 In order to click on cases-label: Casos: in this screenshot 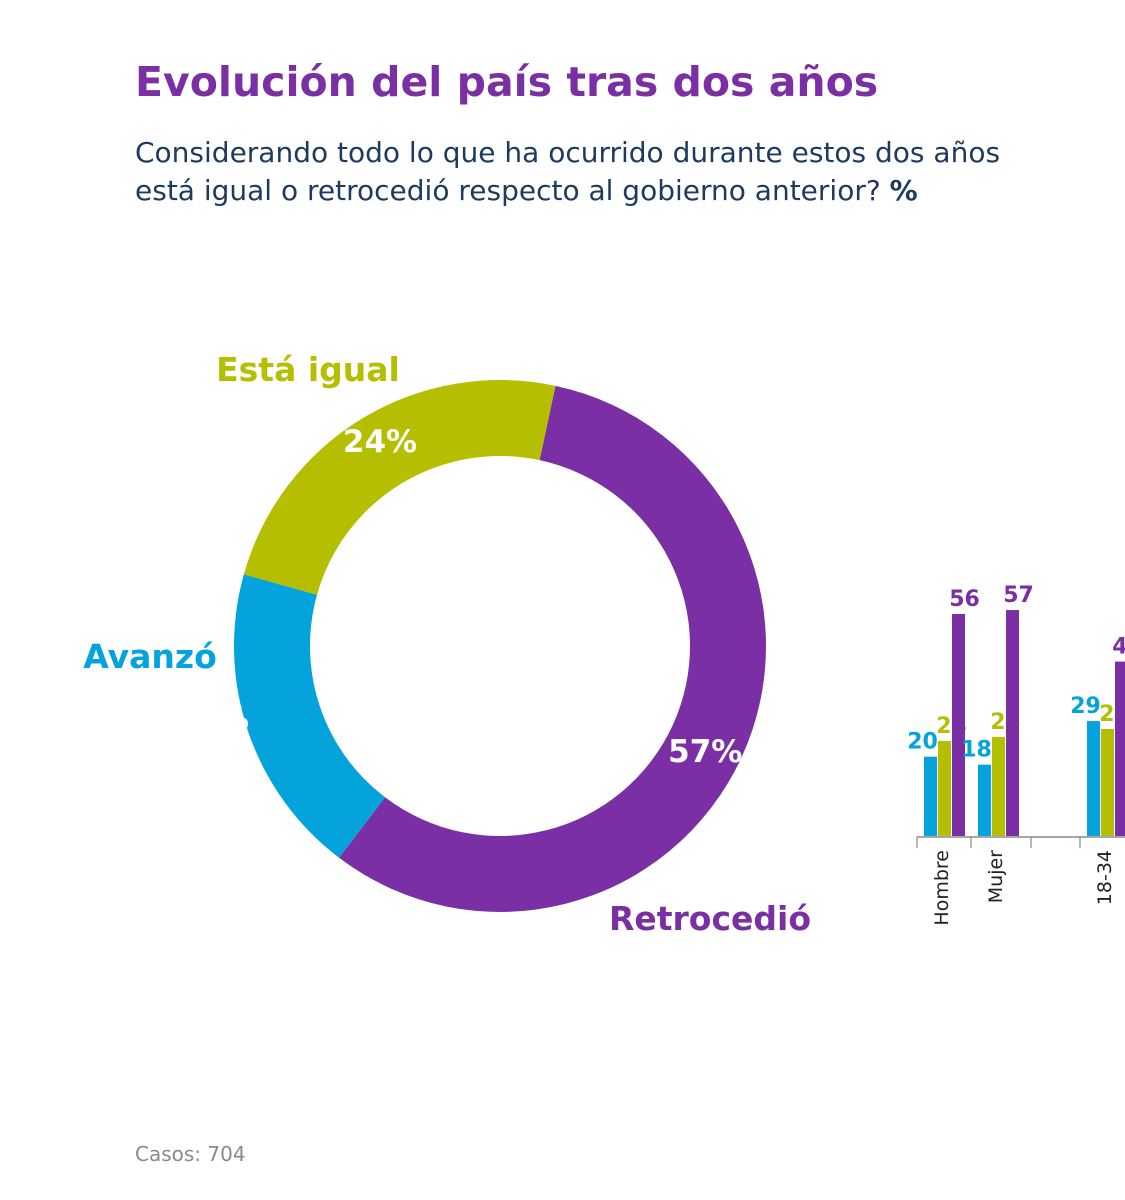, I will do `click(168, 1154)`.